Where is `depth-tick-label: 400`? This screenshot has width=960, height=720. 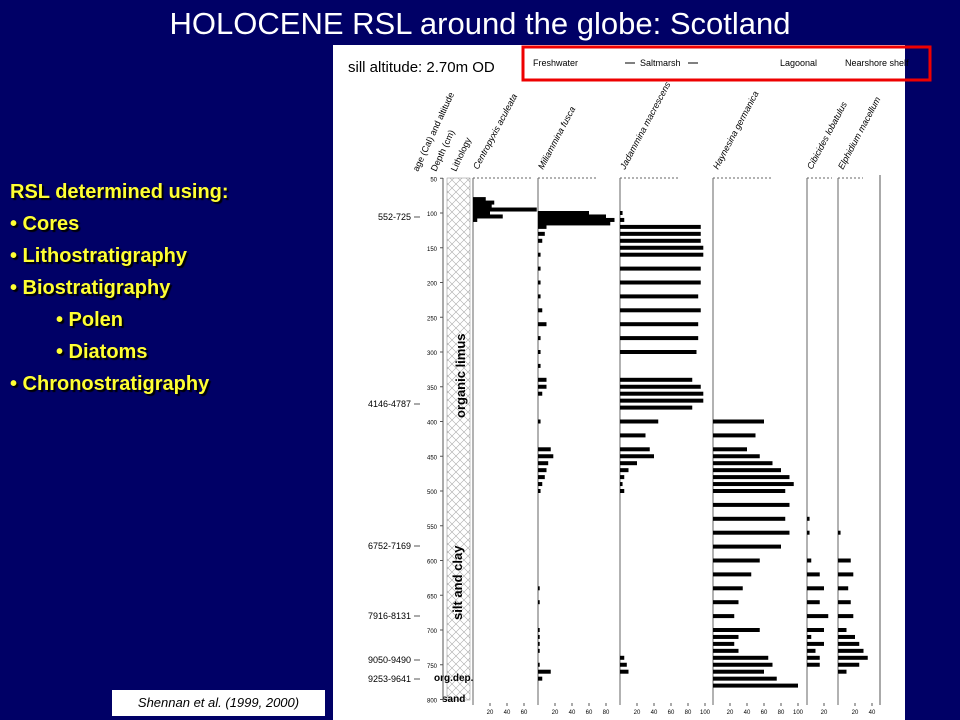
depth-tick-label: 400 is located at coordinates (432, 424).